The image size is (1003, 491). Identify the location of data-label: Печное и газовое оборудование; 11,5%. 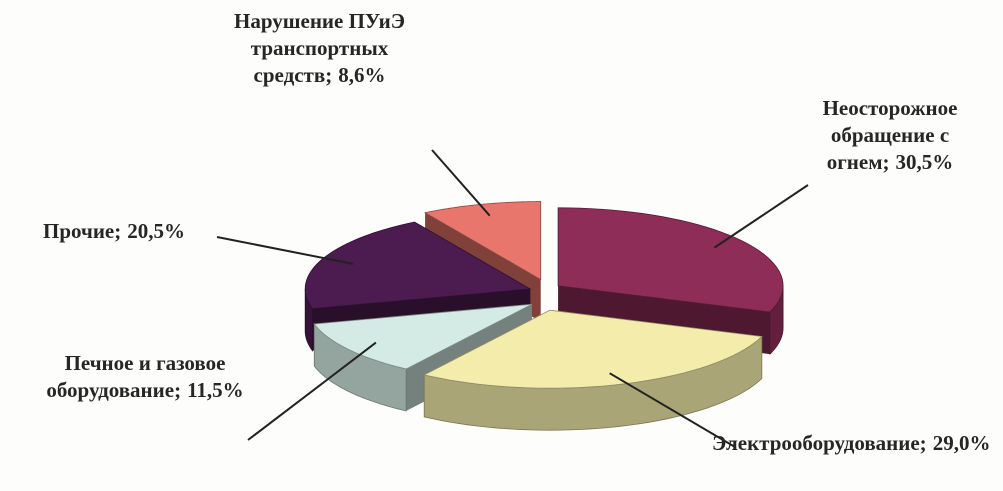
(145, 377).